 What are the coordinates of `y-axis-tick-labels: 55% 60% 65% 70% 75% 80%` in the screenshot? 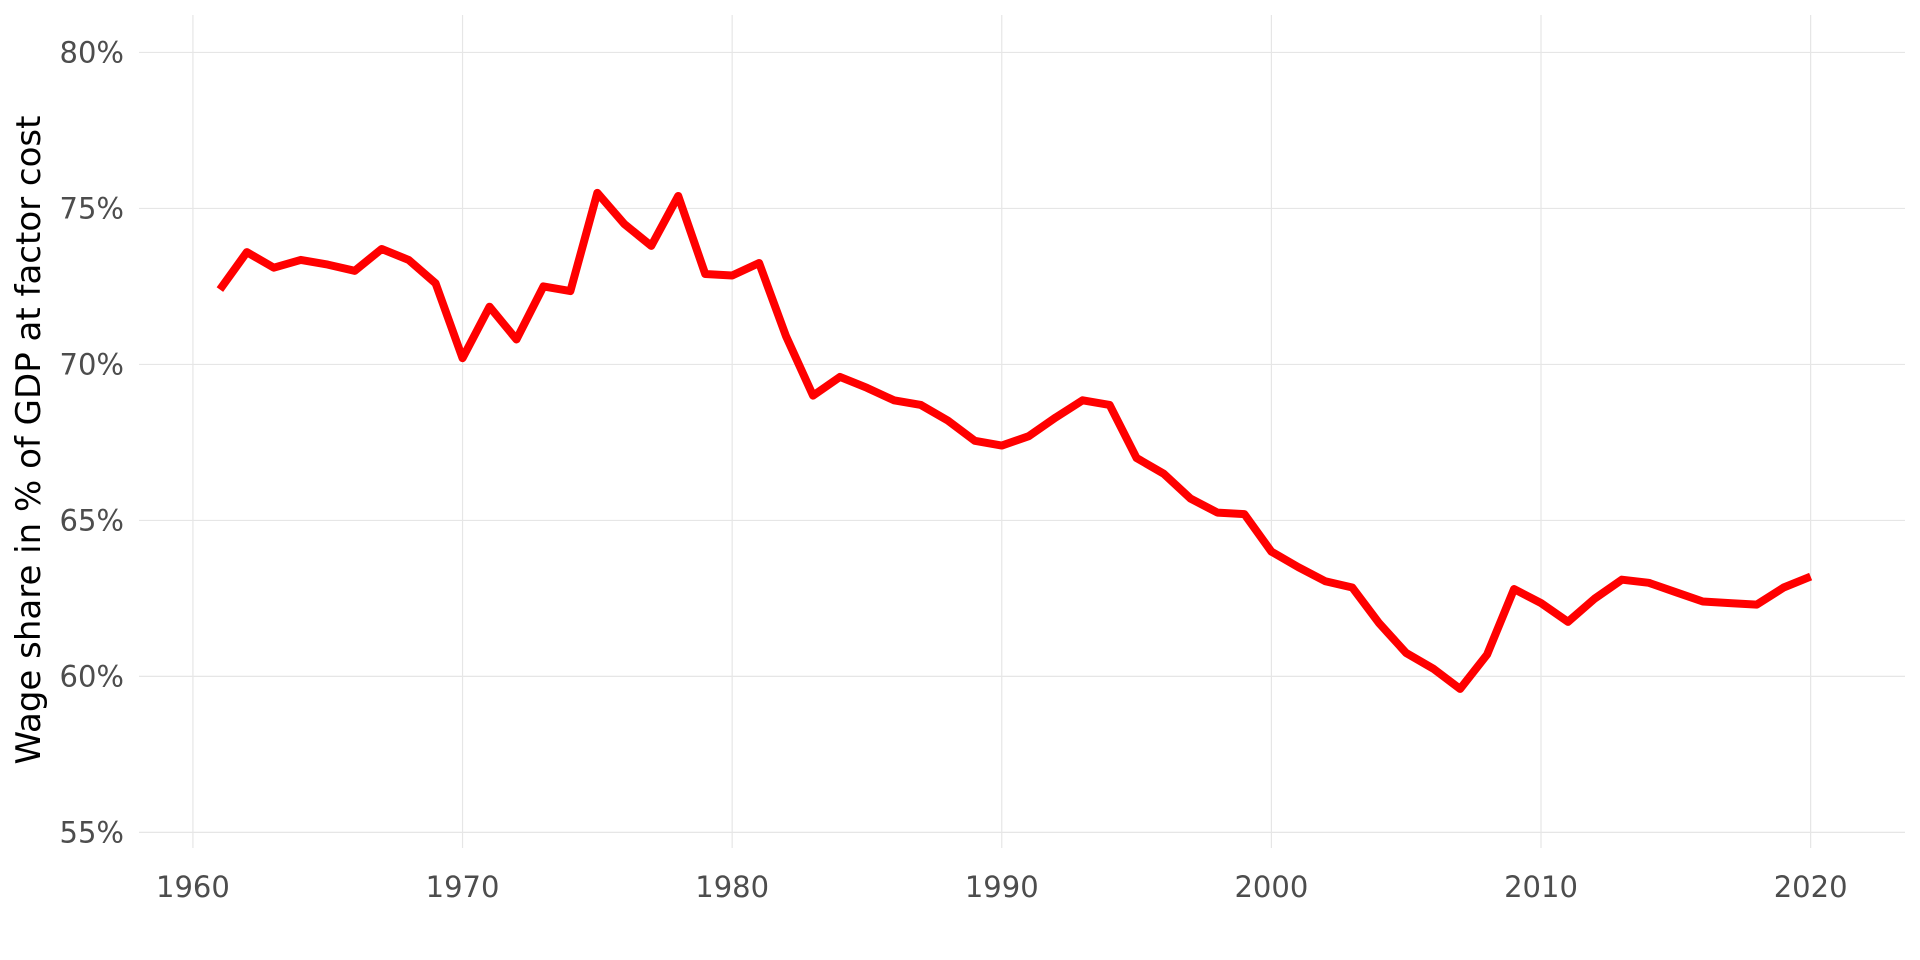 It's located at (92, 442).